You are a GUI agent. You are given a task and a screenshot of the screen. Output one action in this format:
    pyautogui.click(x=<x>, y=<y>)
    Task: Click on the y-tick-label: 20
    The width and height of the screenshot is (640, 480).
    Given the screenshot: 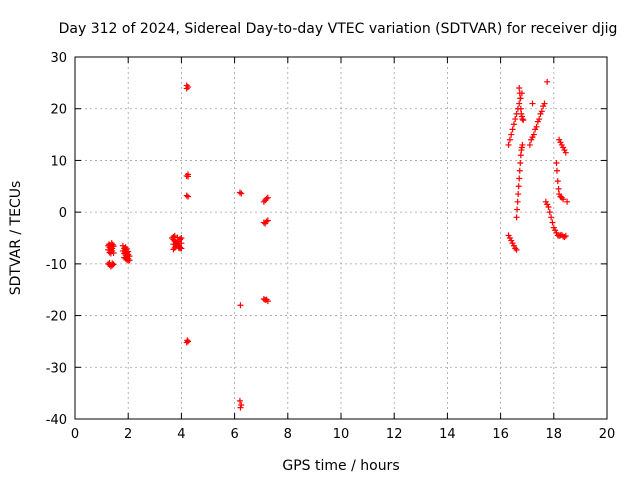 What is the action you would take?
    pyautogui.click(x=58, y=110)
    